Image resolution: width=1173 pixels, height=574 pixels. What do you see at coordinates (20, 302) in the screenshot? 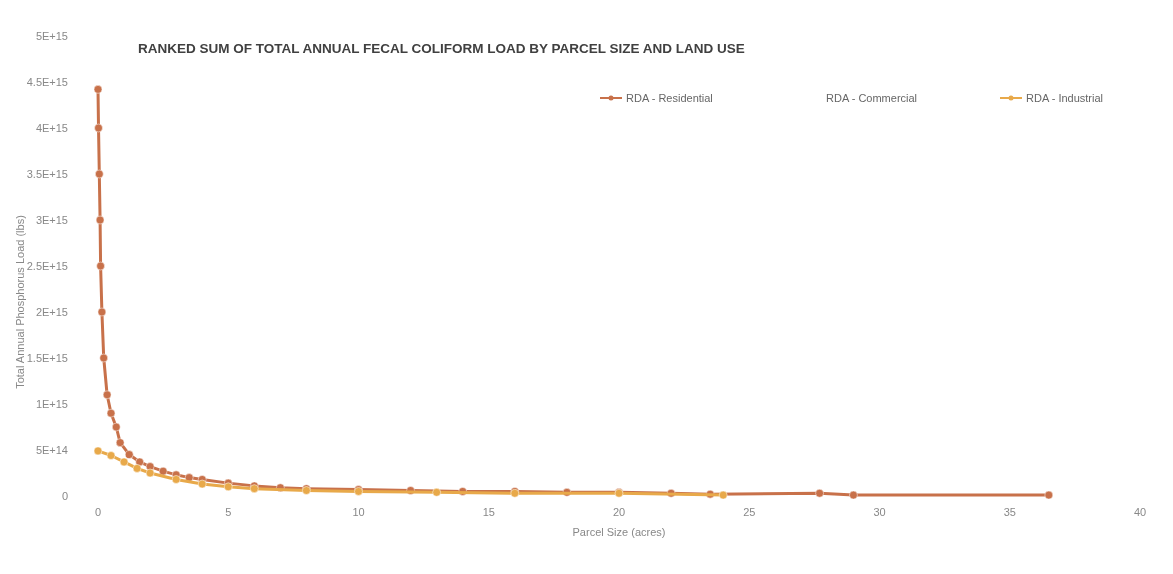
I see `y-axis-title: Total Annual Phosphorus Load (lbs)` at bounding box center [20, 302].